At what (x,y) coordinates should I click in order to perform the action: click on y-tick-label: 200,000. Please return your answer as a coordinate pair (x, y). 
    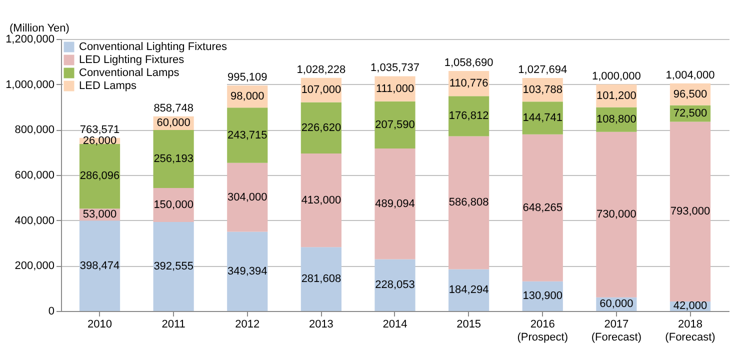
    Looking at the image, I should click on (34, 266).